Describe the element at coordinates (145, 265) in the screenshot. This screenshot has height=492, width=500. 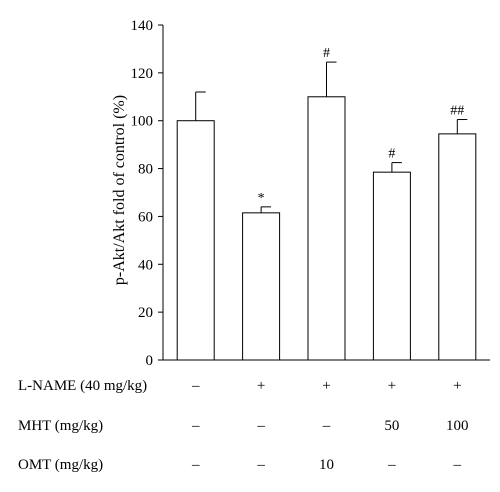
I see `y-tick-label: 40` at that location.